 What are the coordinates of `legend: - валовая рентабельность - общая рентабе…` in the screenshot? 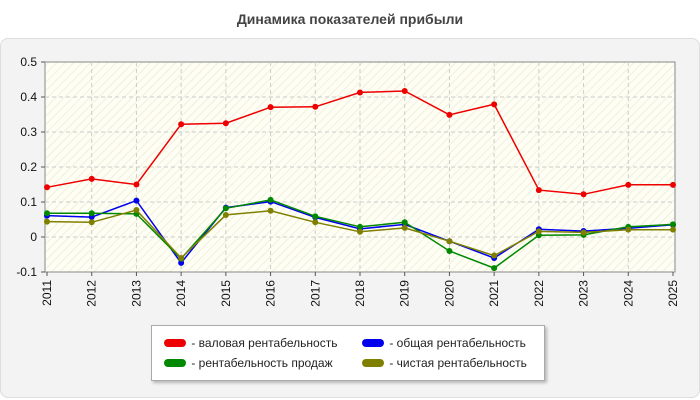 It's located at (348, 353).